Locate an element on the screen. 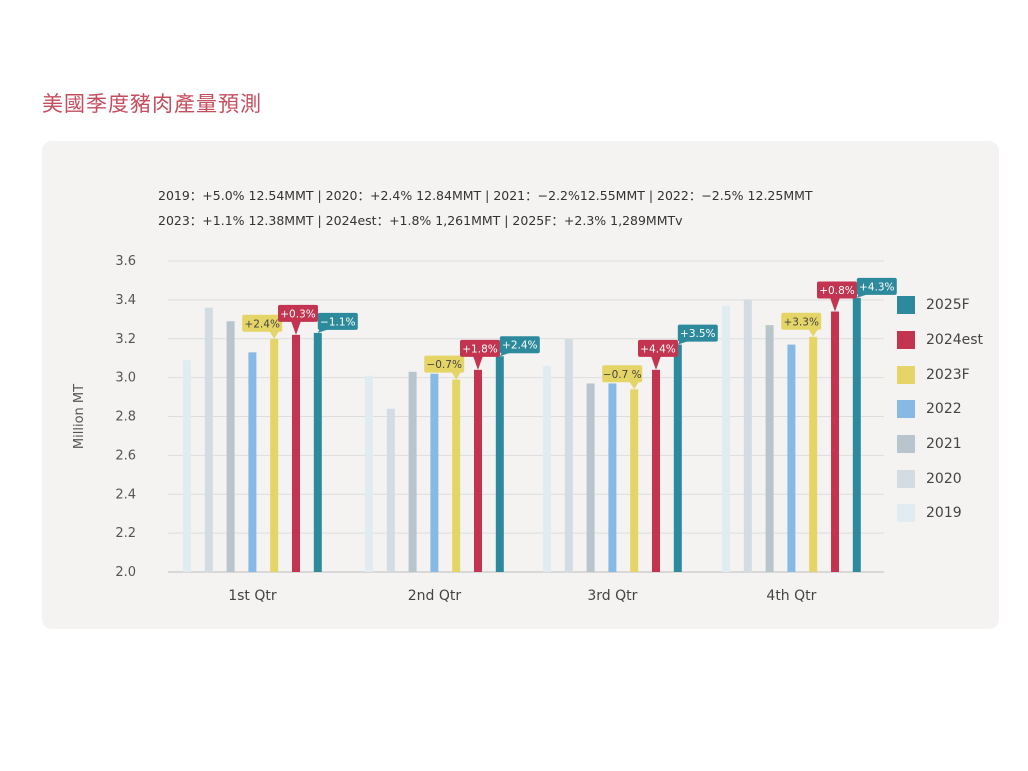 This screenshot has width=1028, height=771. y-tick-label: 3.6 is located at coordinates (125, 261).